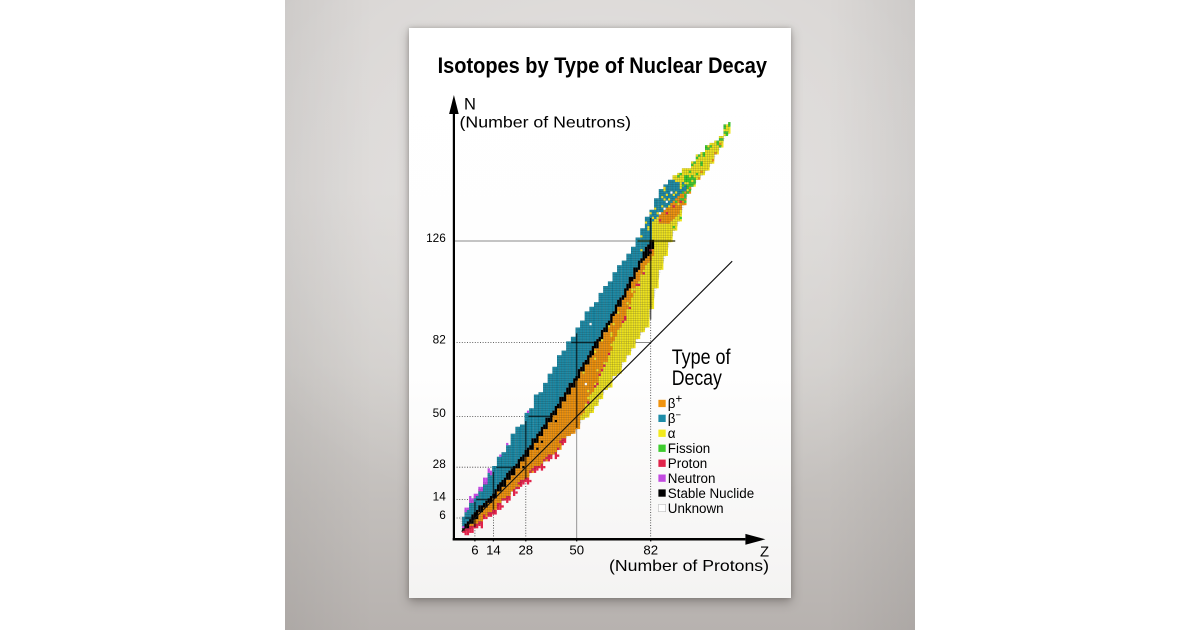  Describe the element at coordinates (603, 65) in the screenshot. I see `svg-text:Isotopes by Type of Nuclear De: Isotopes by Type of Nuclear Decay` at that location.